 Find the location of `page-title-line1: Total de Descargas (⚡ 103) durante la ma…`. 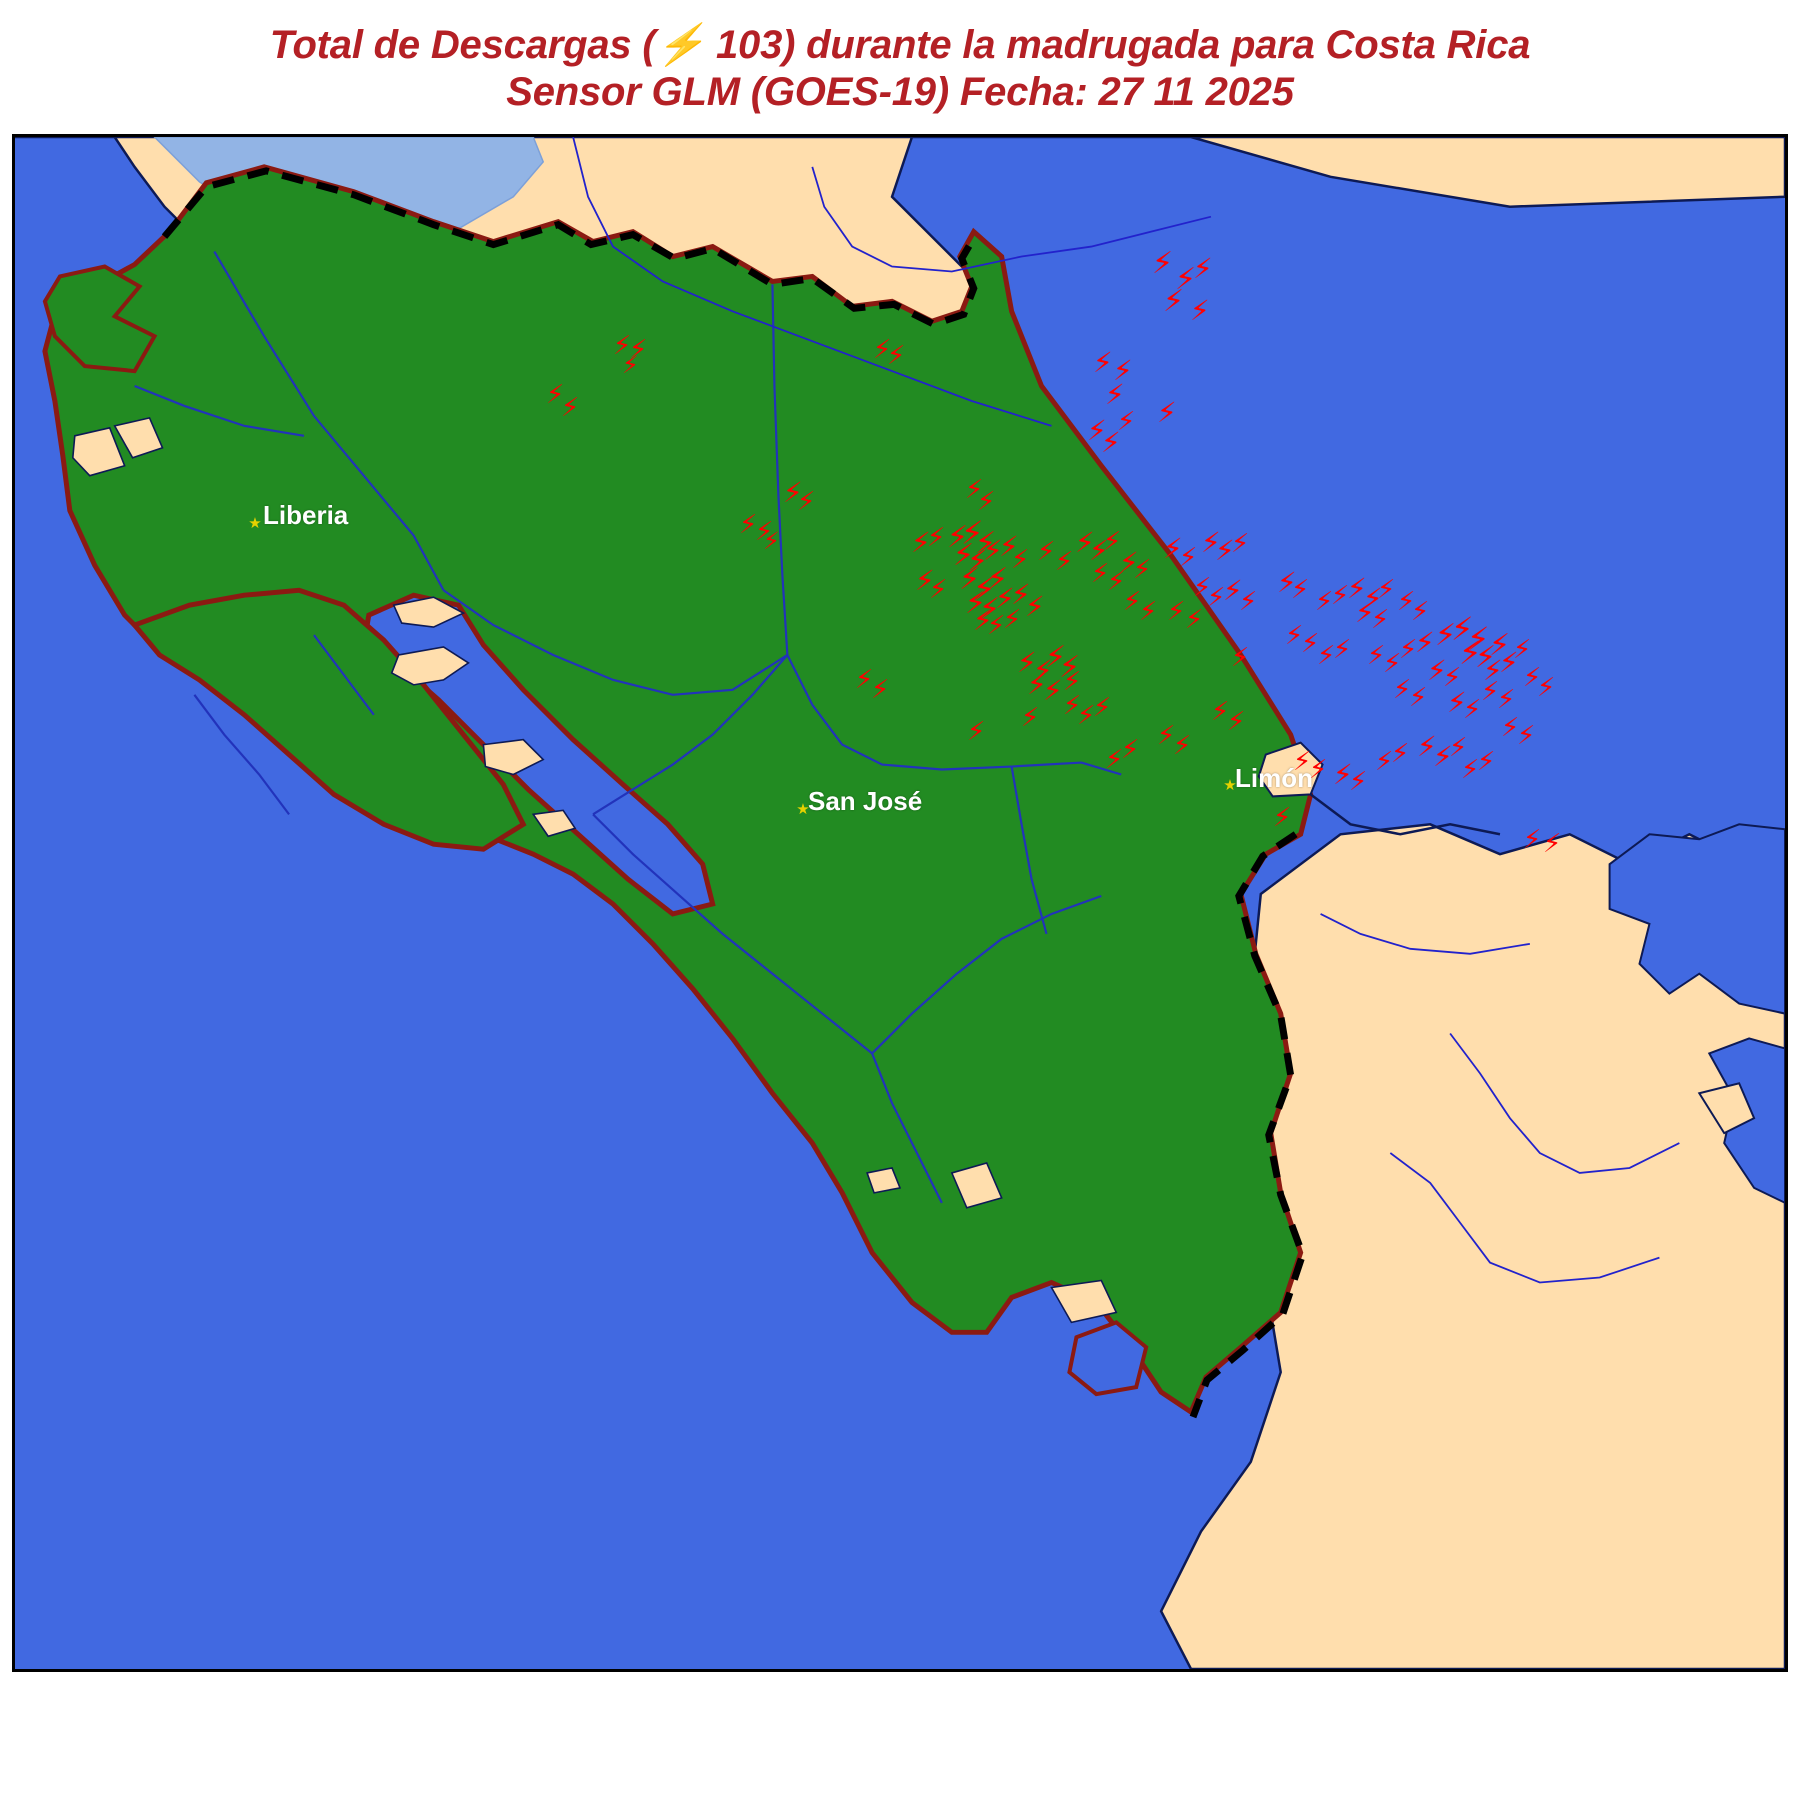

page-title-line1: Total de Descargas (⚡ 103) durante la ma… is located at coordinates (900, 45).